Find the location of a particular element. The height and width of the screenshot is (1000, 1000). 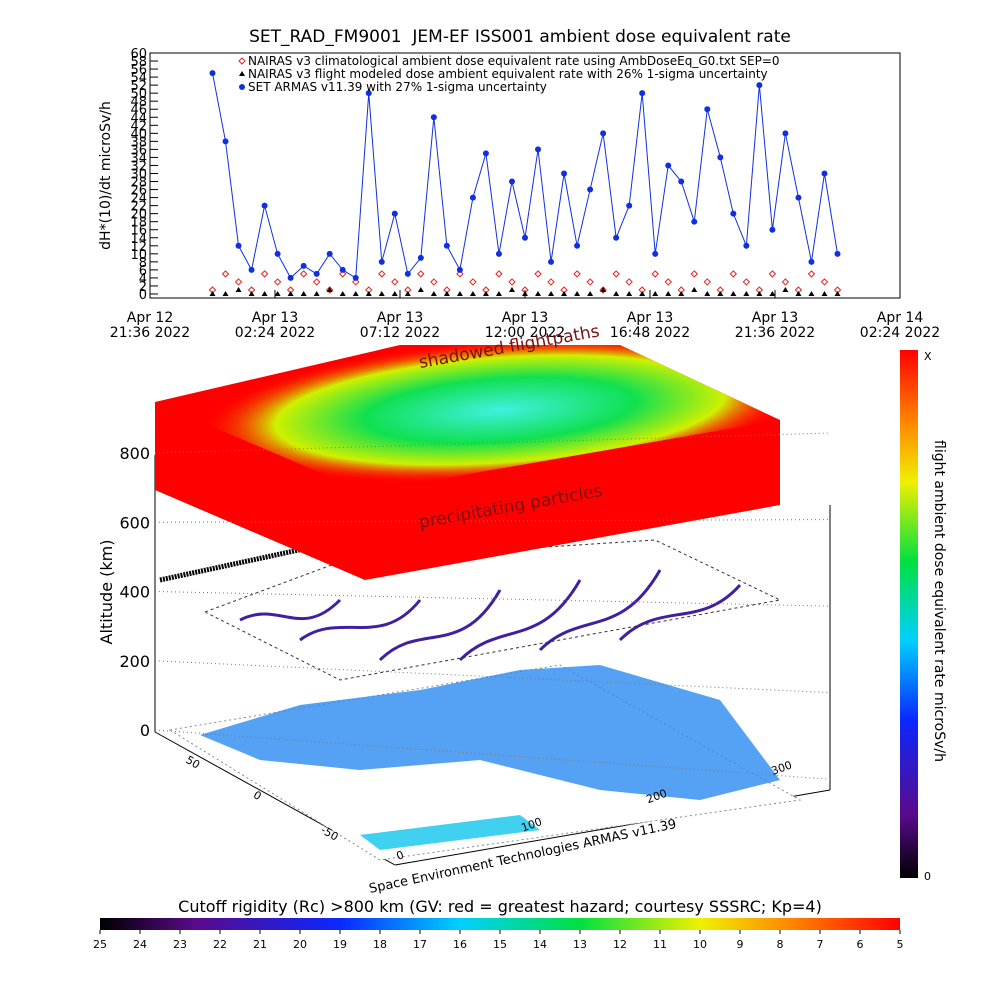

y-tick-label: 48 is located at coordinates (138, 102).